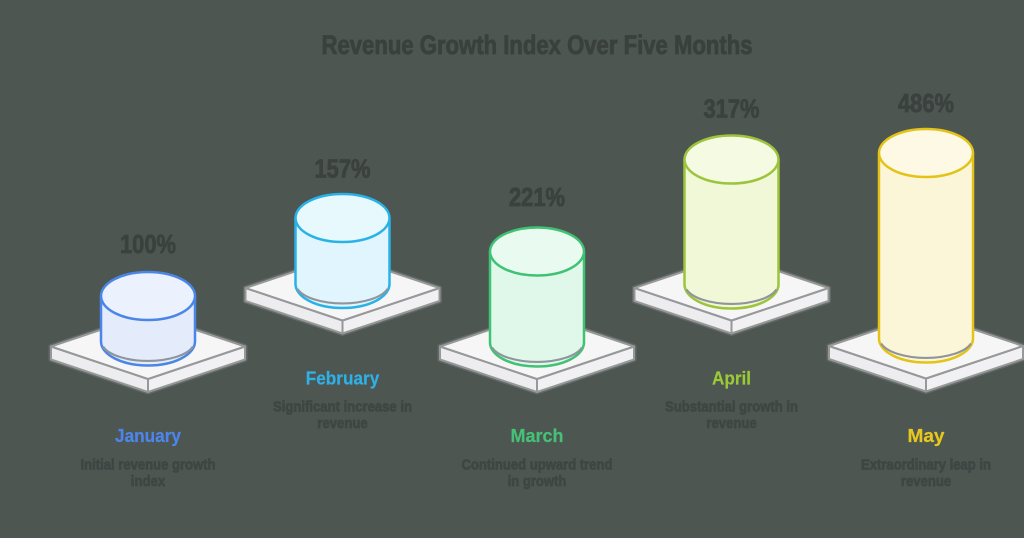 The width and height of the screenshot is (1024, 538). Describe the element at coordinates (148, 466) in the screenshot. I see `svg-text: Initial revenue growth` at that location.